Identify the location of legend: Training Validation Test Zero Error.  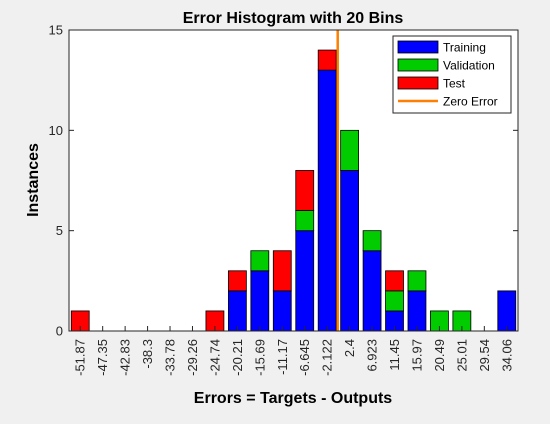
(452, 74).